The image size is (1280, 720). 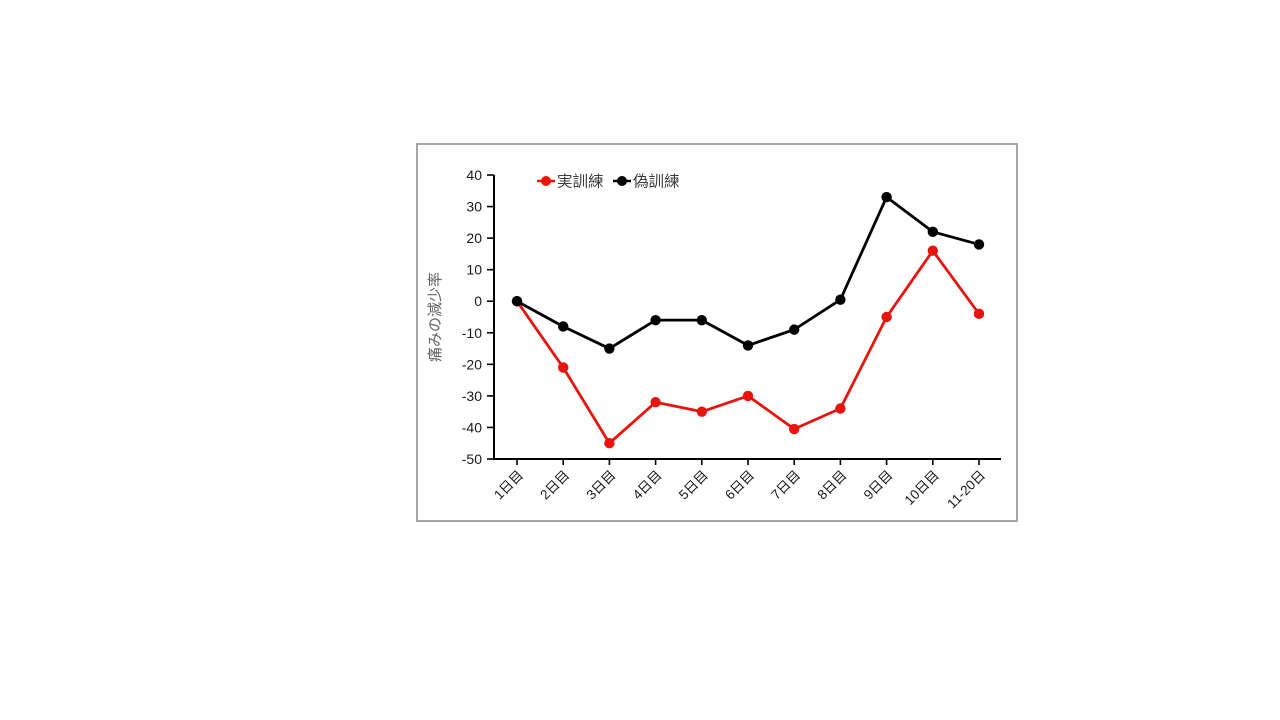 What do you see at coordinates (878, 485) in the screenshot?
I see `x-tick-label: 9日目` at bounding box center [878, 485].